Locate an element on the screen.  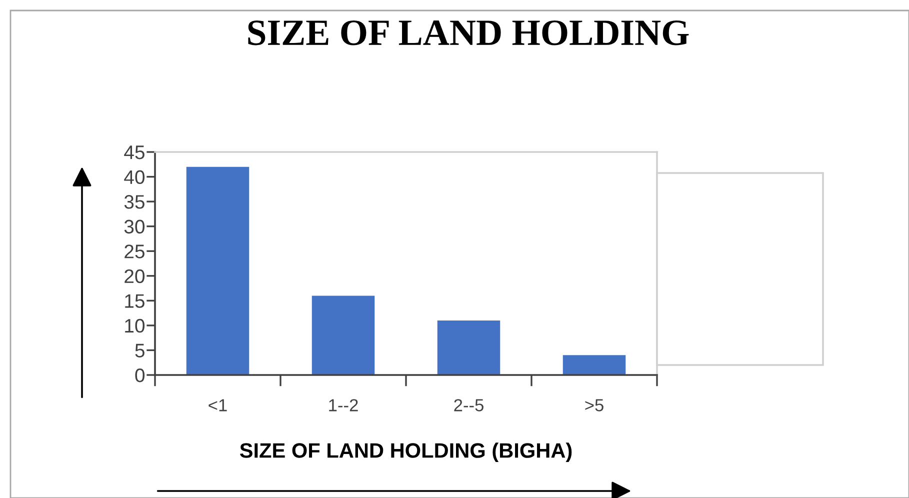
y-tick-label: 45 is located at coordinates (134, 153).